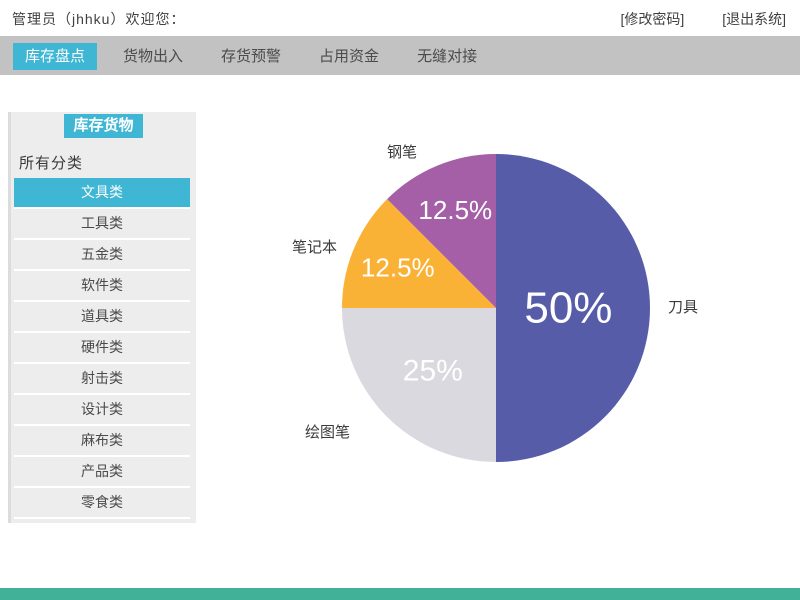 Image resolution: width=800 pixels, height=600 pixels. What do you see at coordinates (455, 210) in the screenshot?
I see `pie-value-label-pen: 12.5%` at bounding box center [455, 210].